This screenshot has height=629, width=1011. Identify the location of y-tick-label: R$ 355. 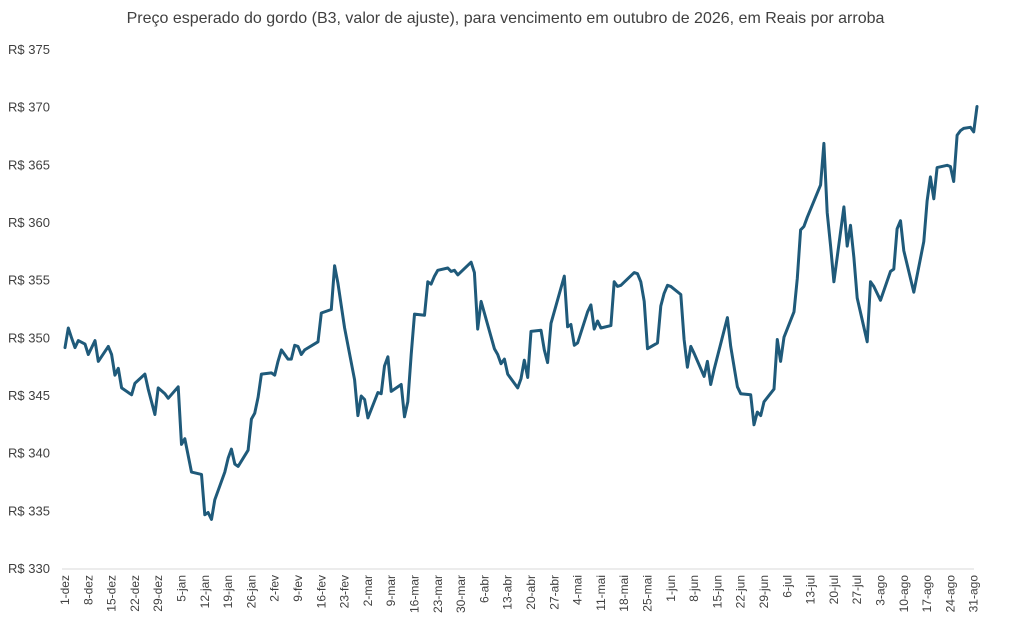
(29, 280).